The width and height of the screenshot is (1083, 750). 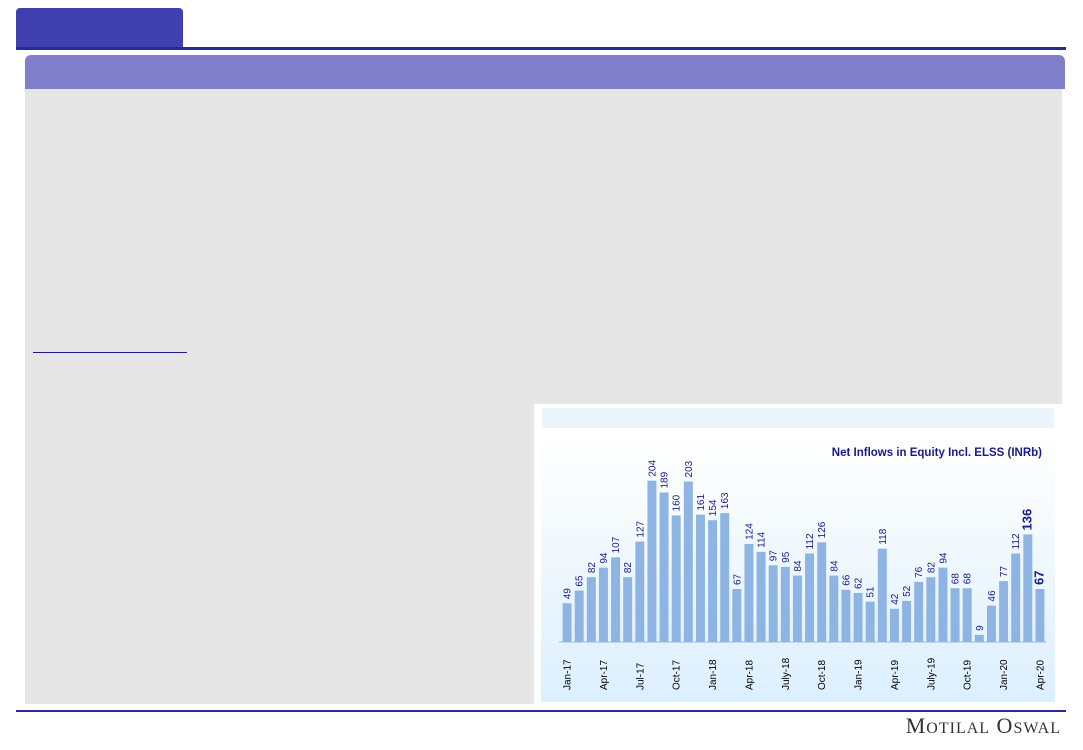 I want to click on x-tick-label-Apr-20: Apr-20, so click(x=1040, y=675).